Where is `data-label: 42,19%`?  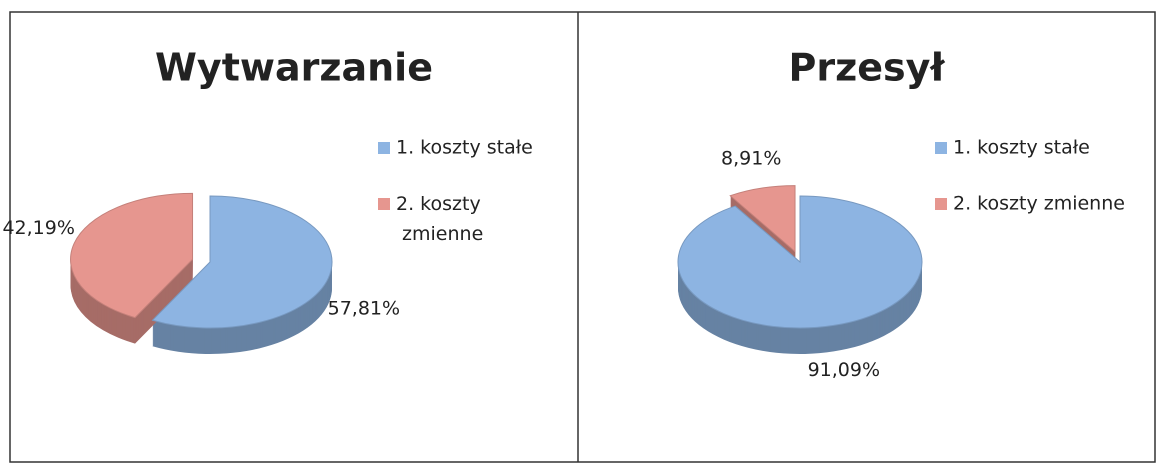
data-label: 42,19% is located at coordinates (38, 228).